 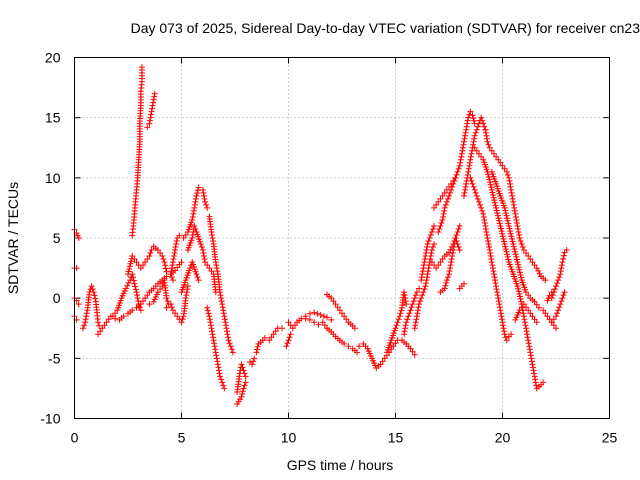 What do you see at coordinates (558, 307) in the screenshot?
I see `series-ar` at bounding box center [558, 307].